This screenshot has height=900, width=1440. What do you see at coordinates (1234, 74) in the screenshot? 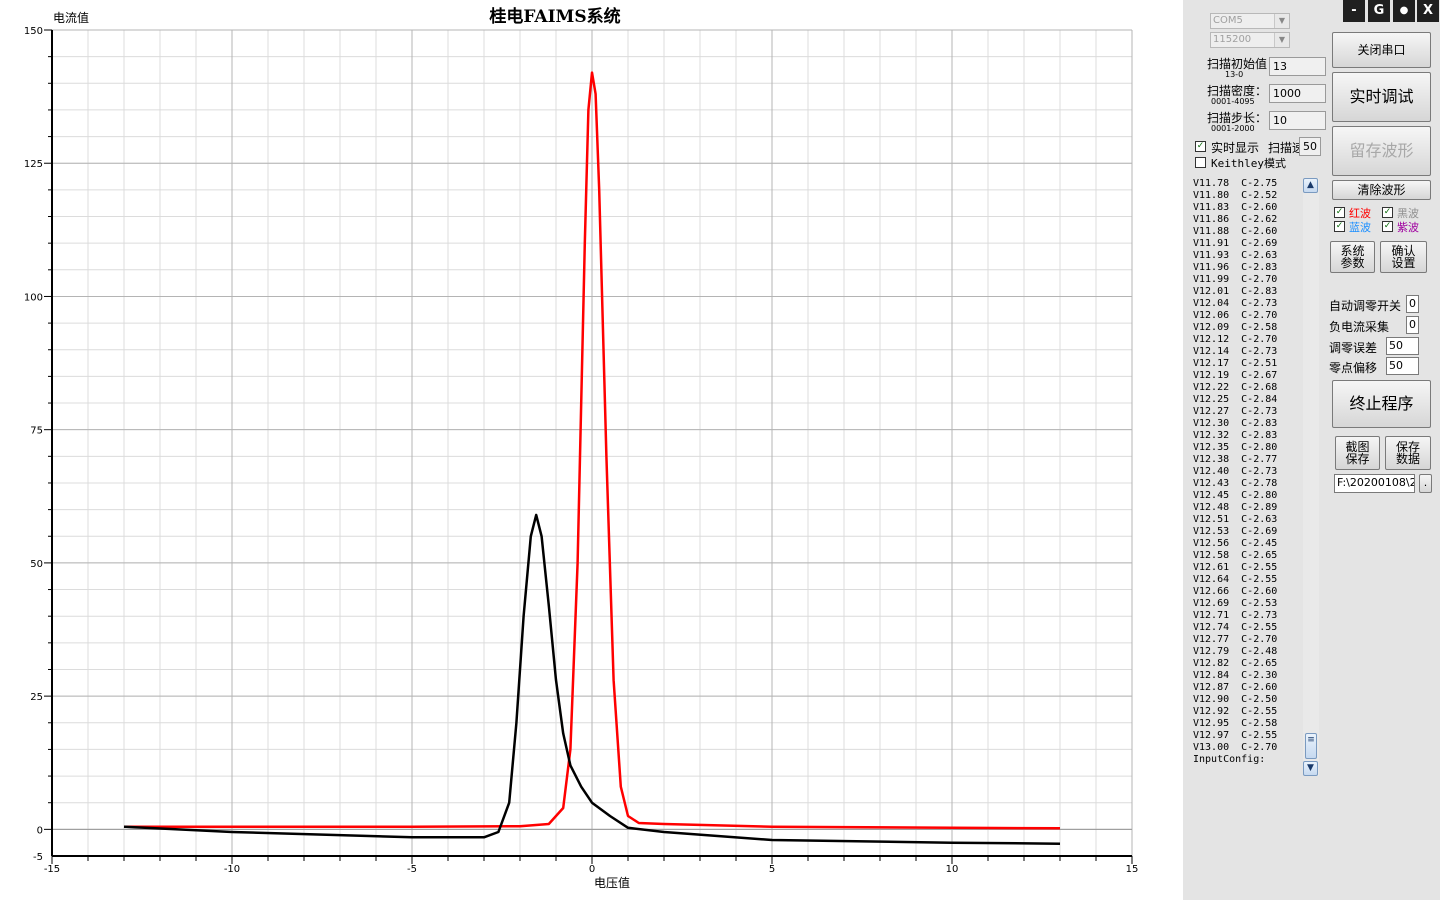
I see `scan-start-range: 13-0` at bounding box center [1234, 74].